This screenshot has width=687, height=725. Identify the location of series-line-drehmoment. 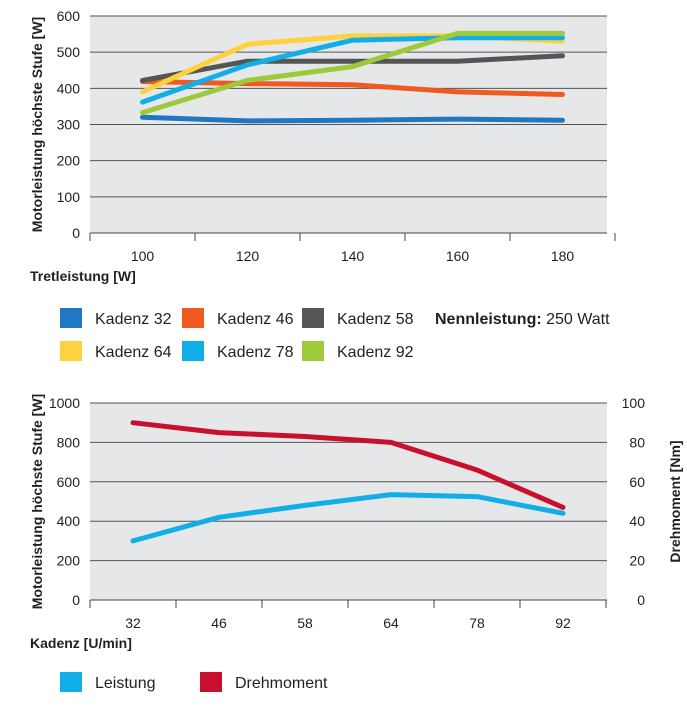
(348, 465).